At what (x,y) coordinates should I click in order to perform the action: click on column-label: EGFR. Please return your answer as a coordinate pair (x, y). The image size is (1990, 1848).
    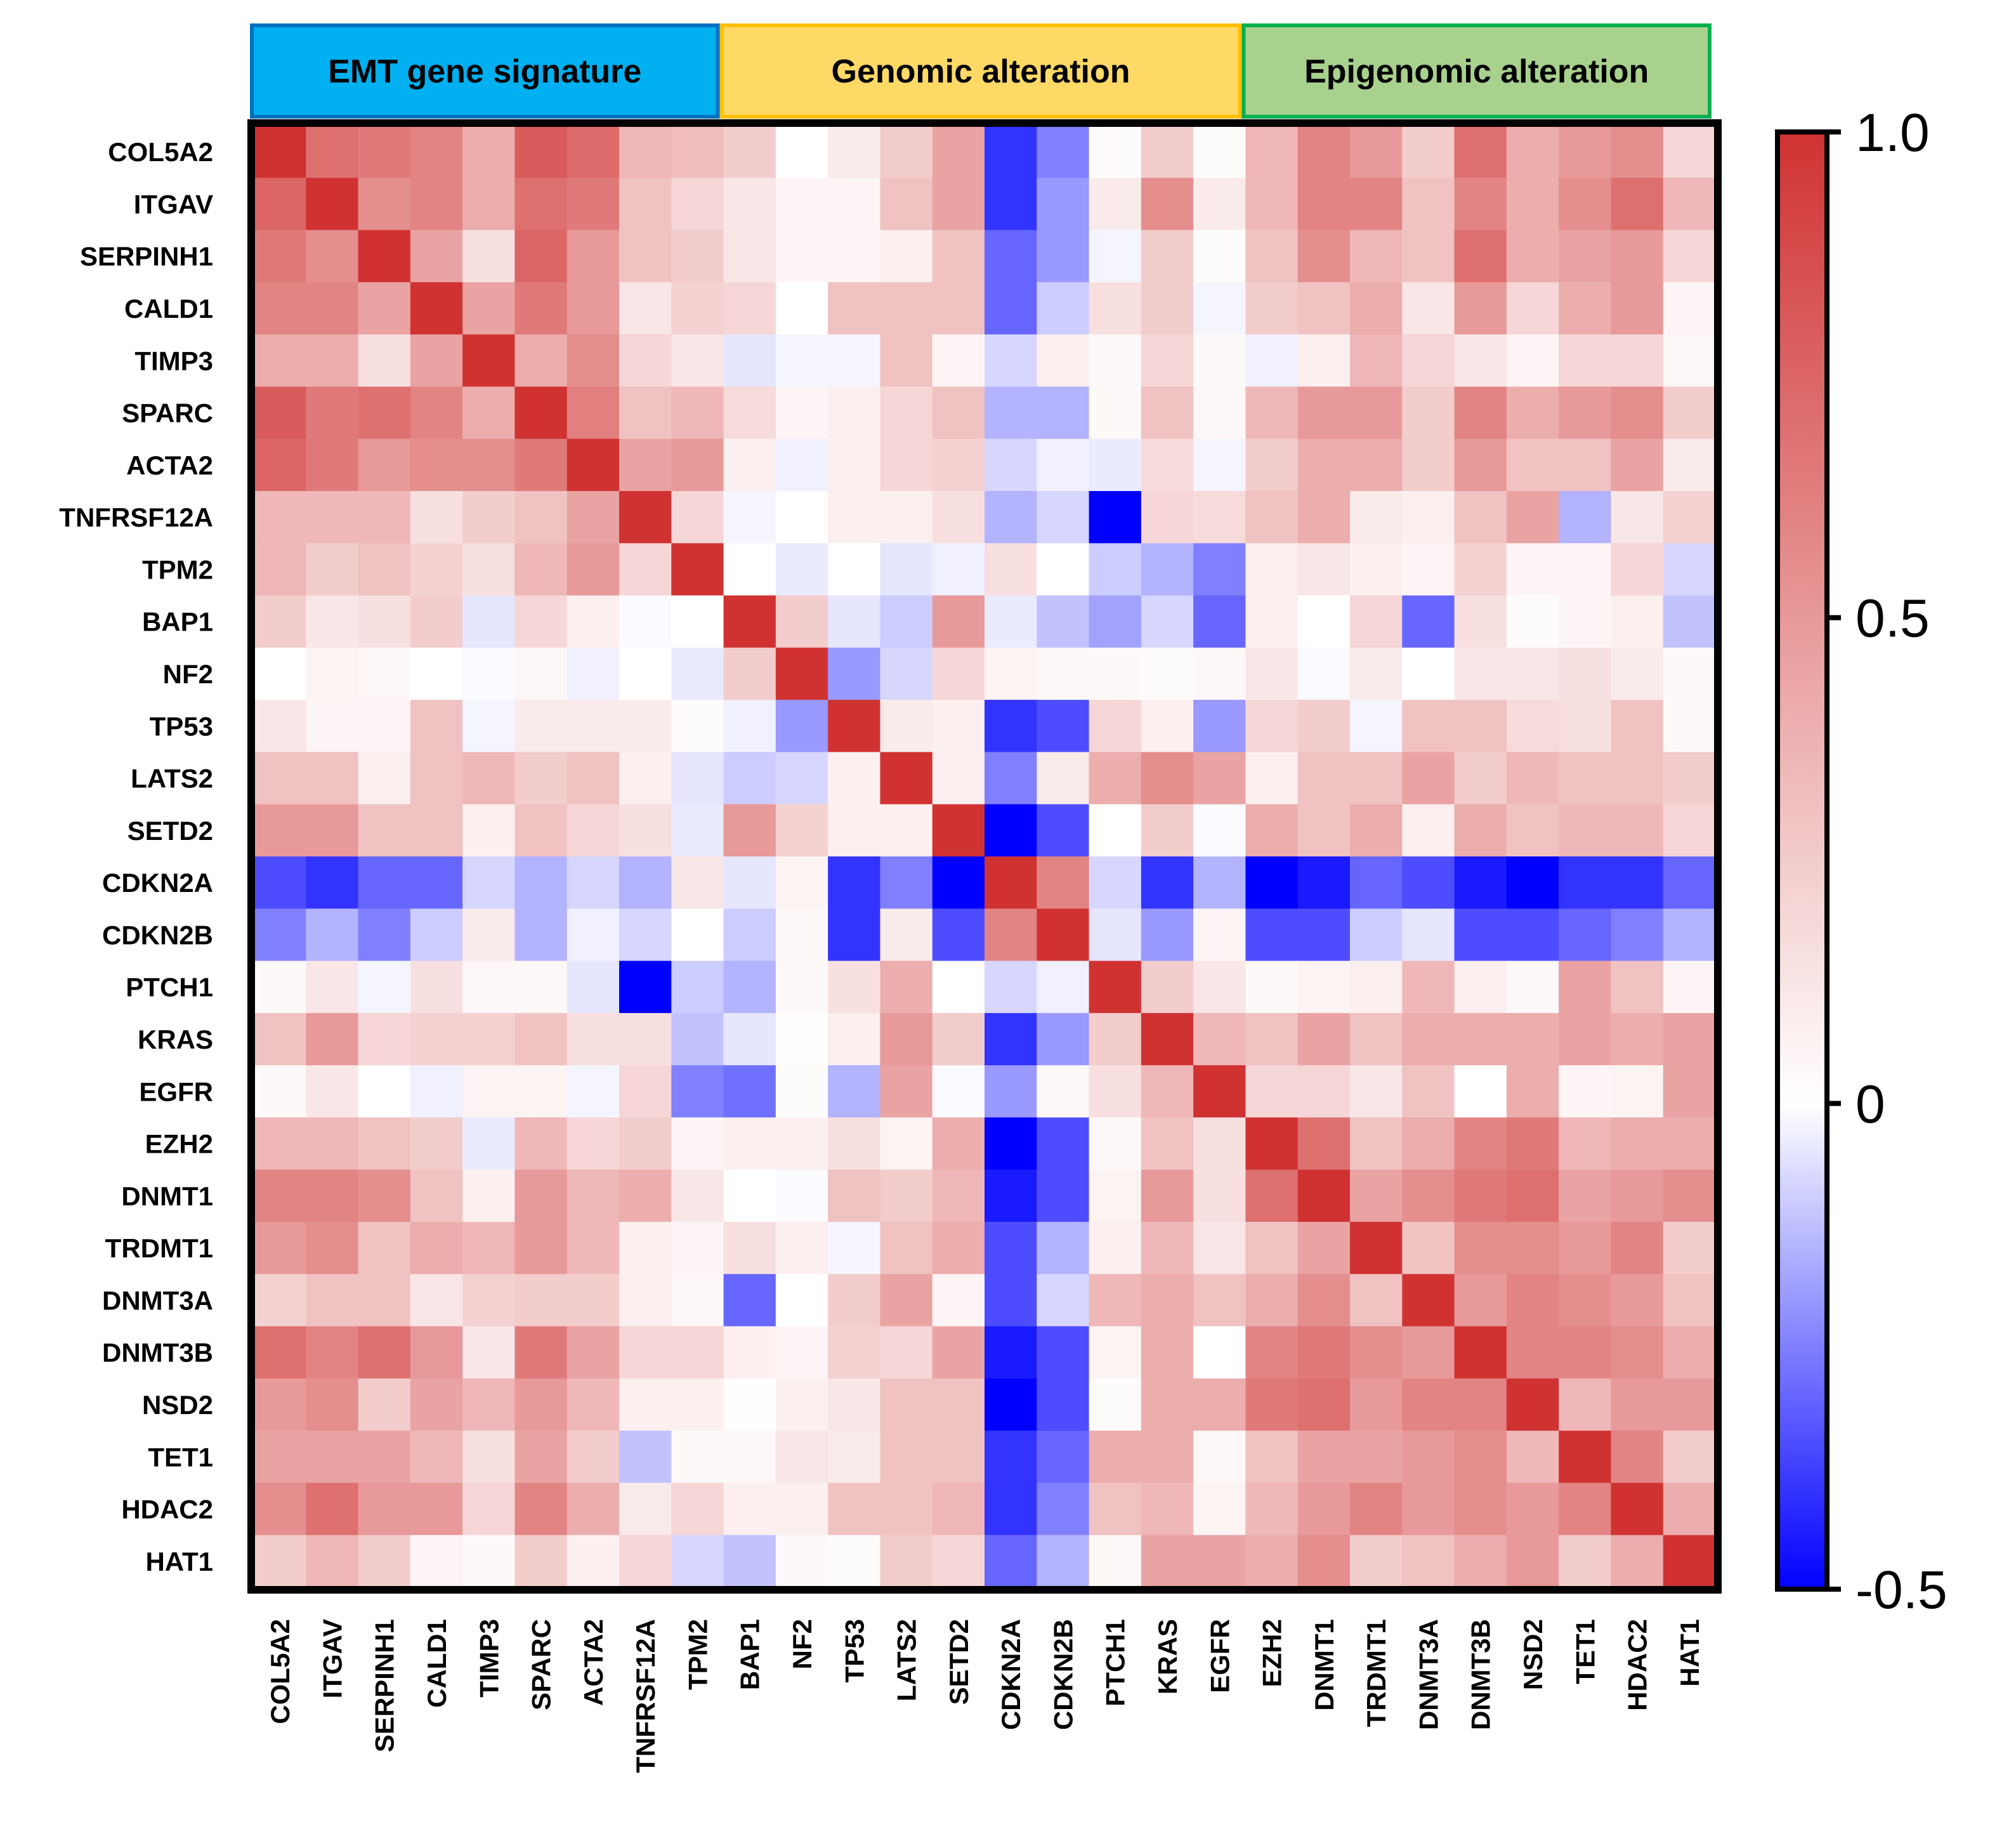
    Looking at the image, I should click on (1219, 1656).